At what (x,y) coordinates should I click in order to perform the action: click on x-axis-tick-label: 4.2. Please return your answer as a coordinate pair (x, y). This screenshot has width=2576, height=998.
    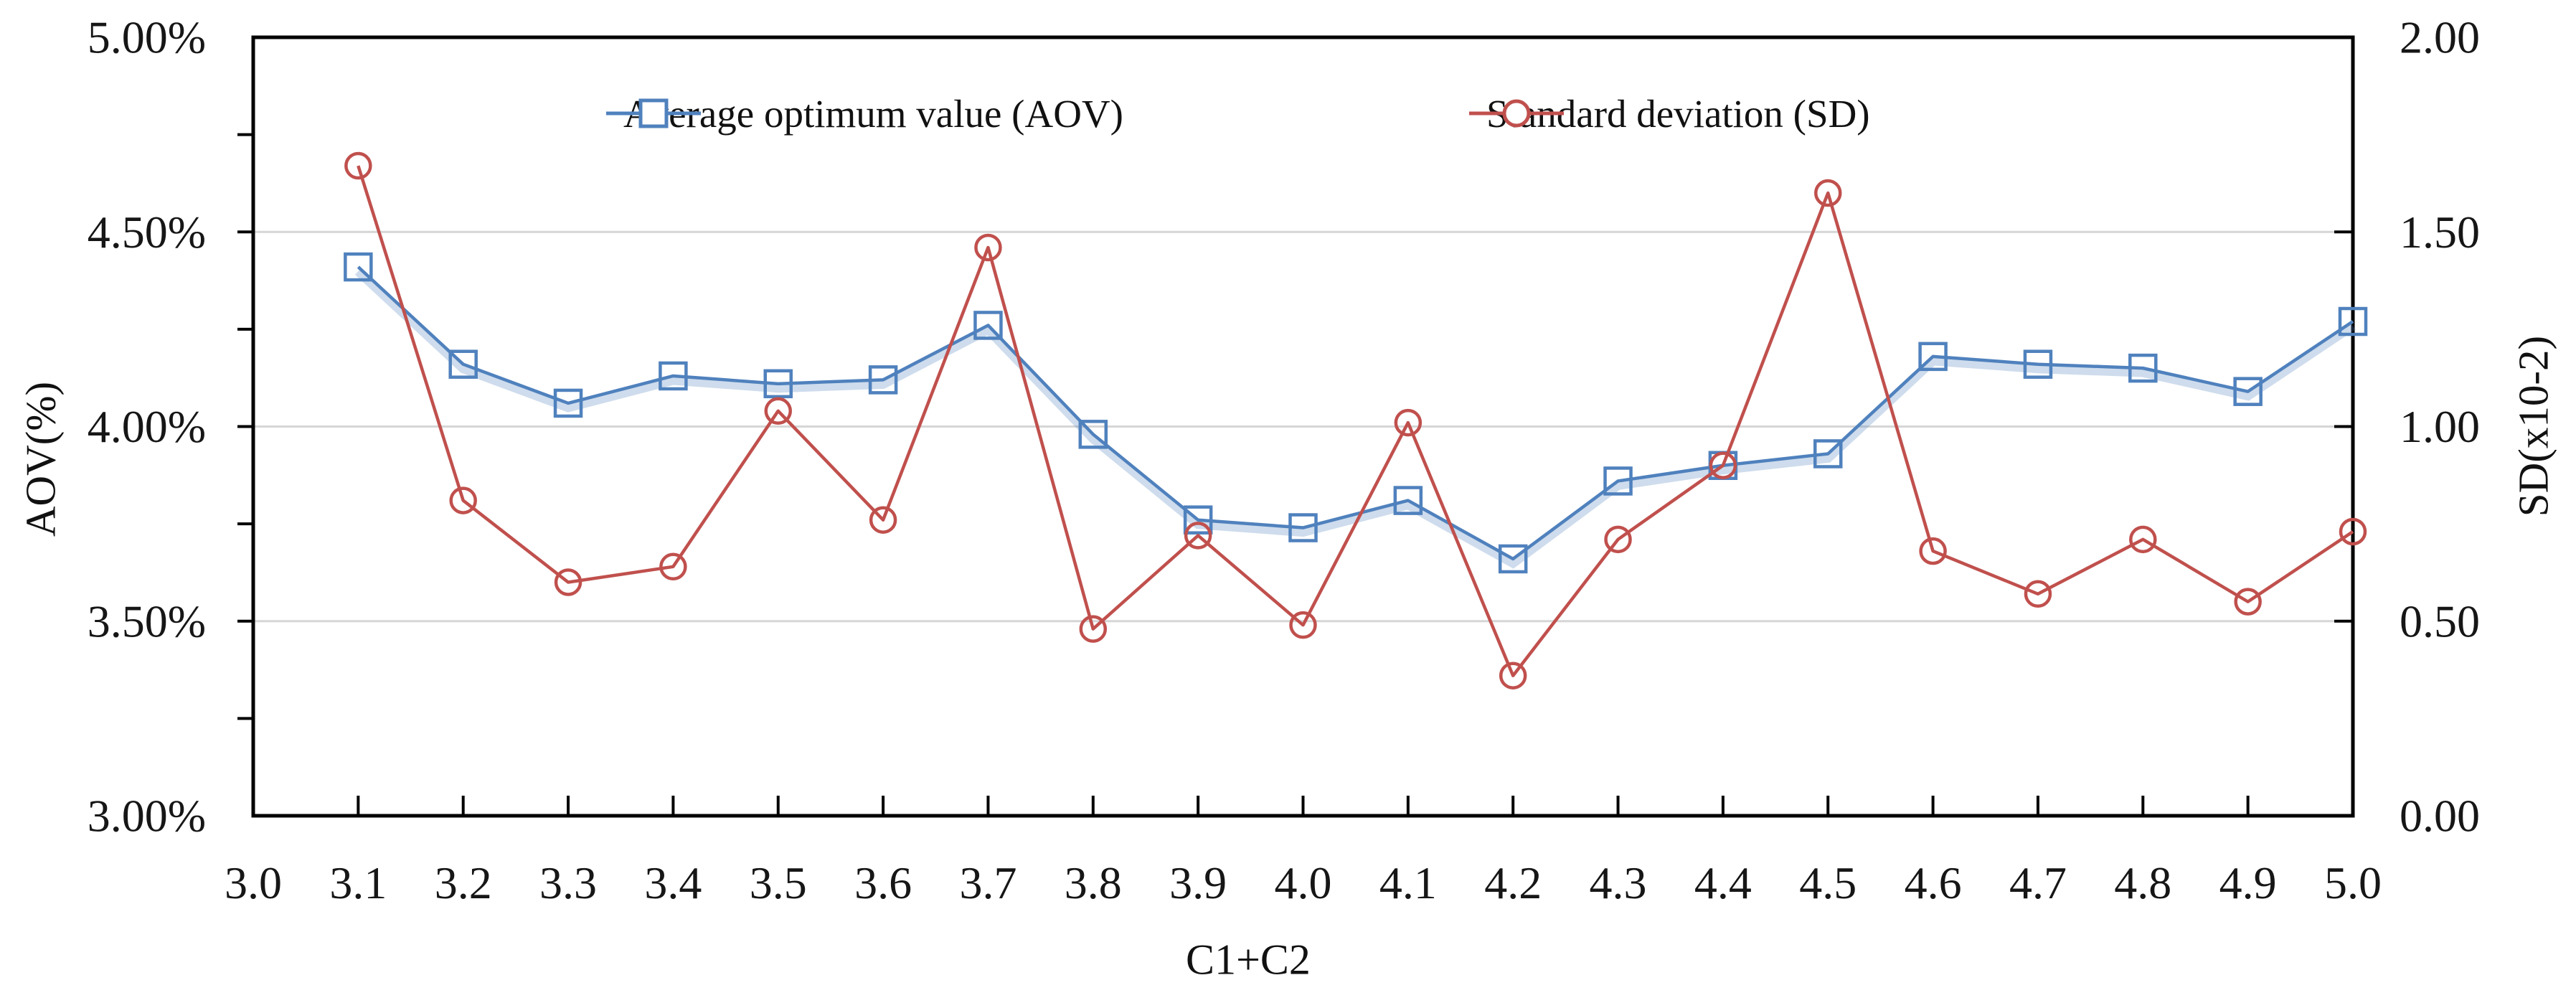
    Looking at the image, I should click on (1513, 882).